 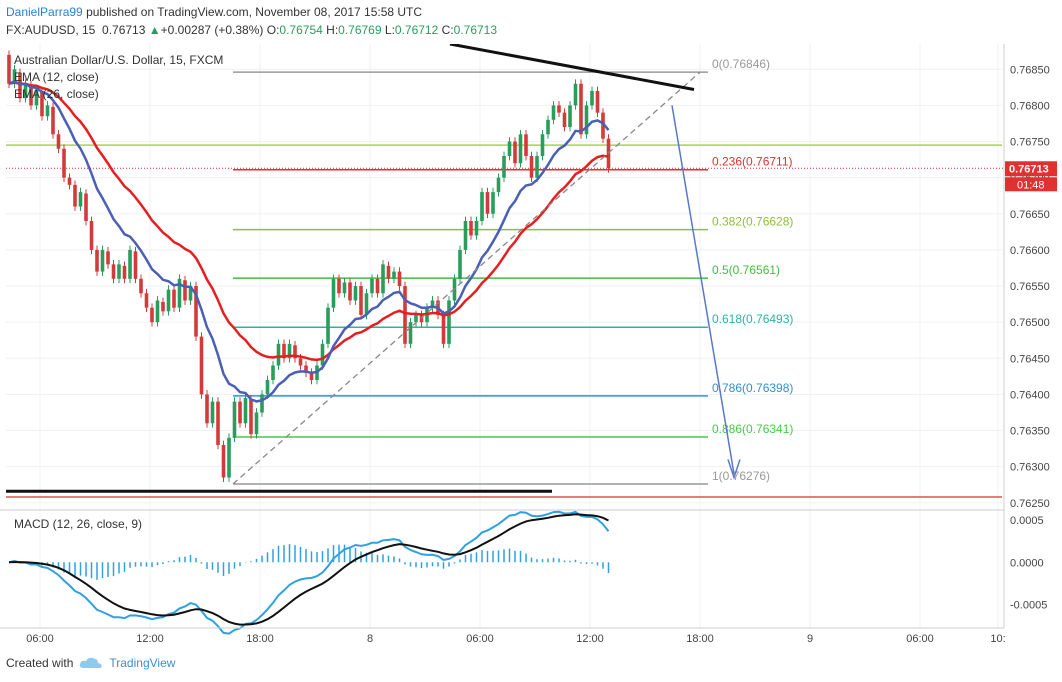 I want to click on resistance-trend-line, so click(x=572, y=67).